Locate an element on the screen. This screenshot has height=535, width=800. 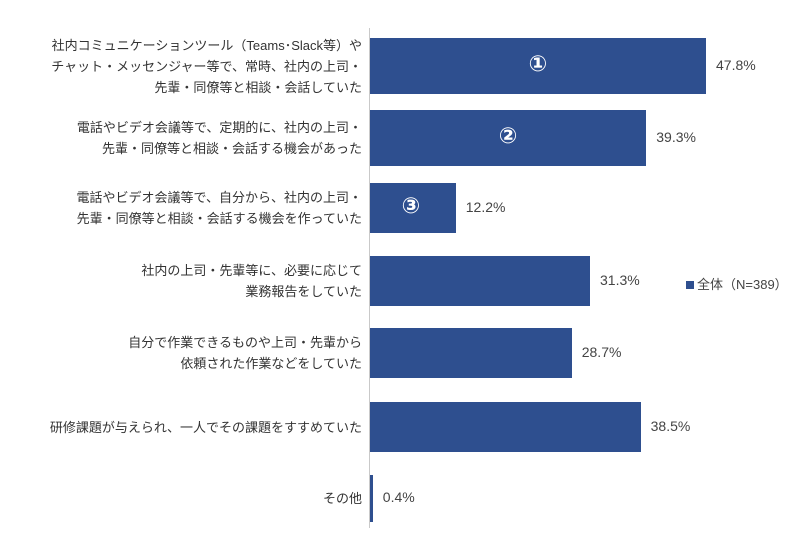
rank-badge: ② is located at coordinates (508, 135).